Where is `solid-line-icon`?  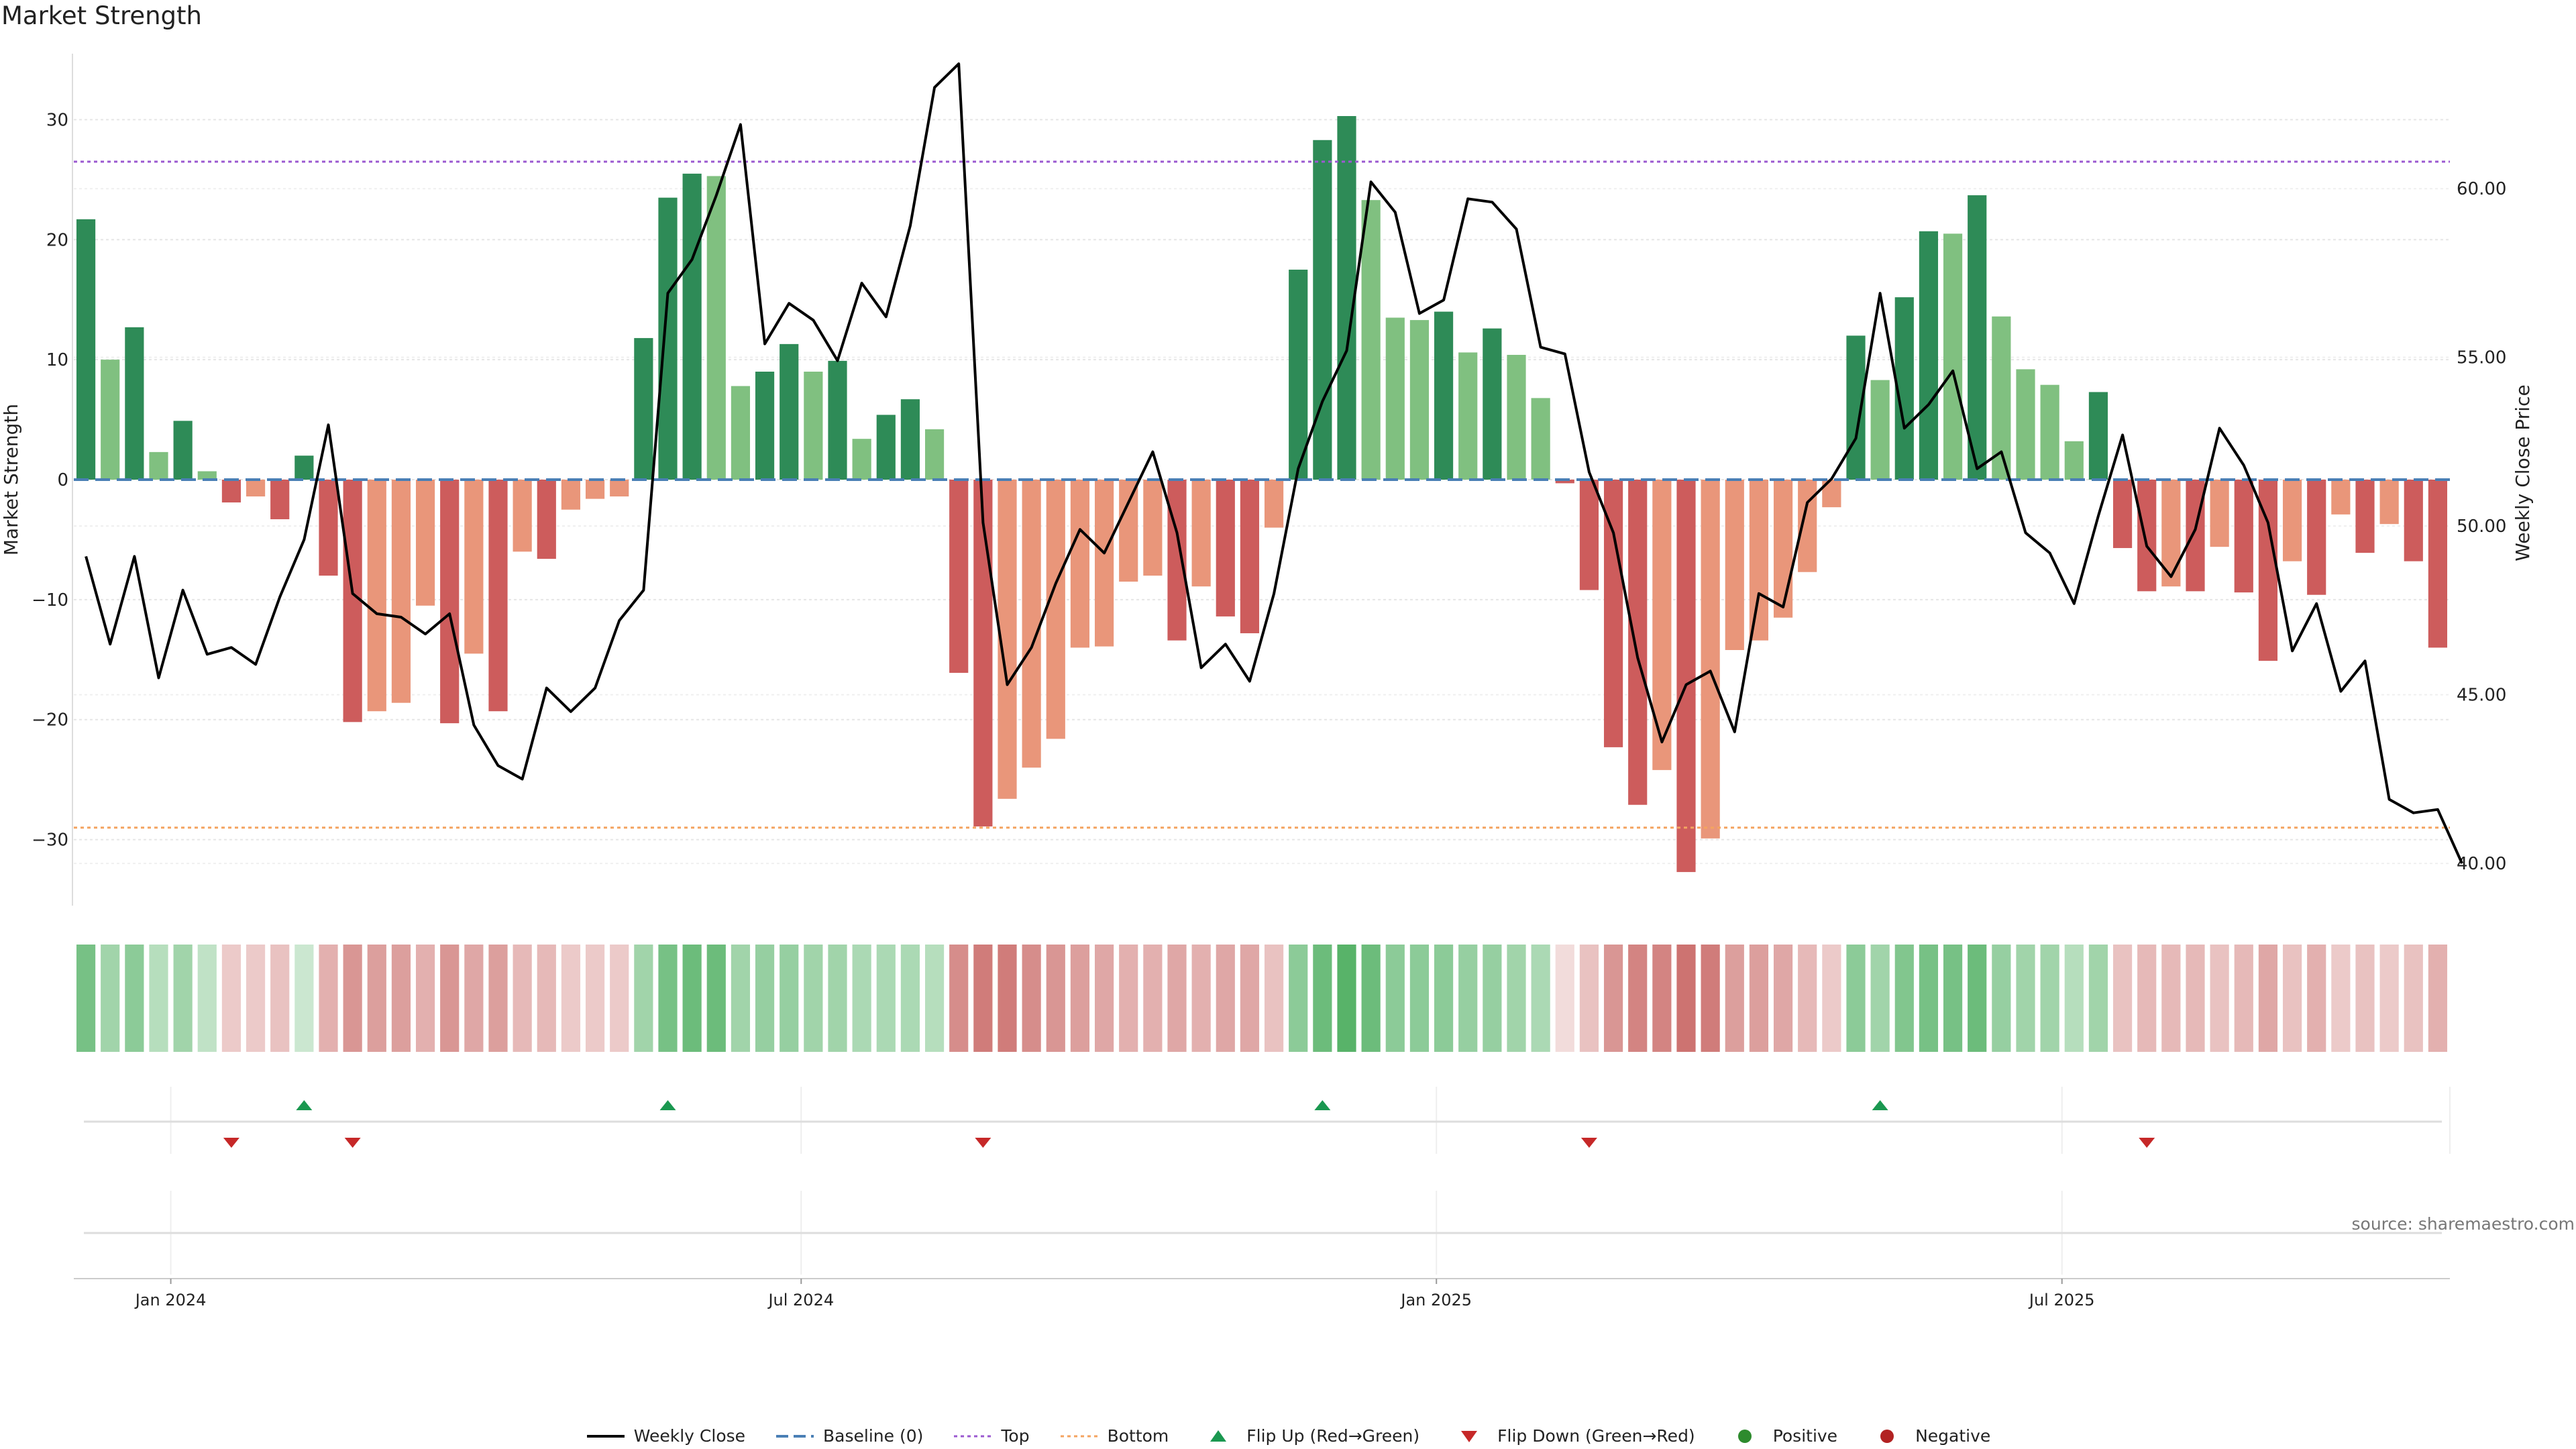 solid-line-icon is located at coordinates (605, 1436).